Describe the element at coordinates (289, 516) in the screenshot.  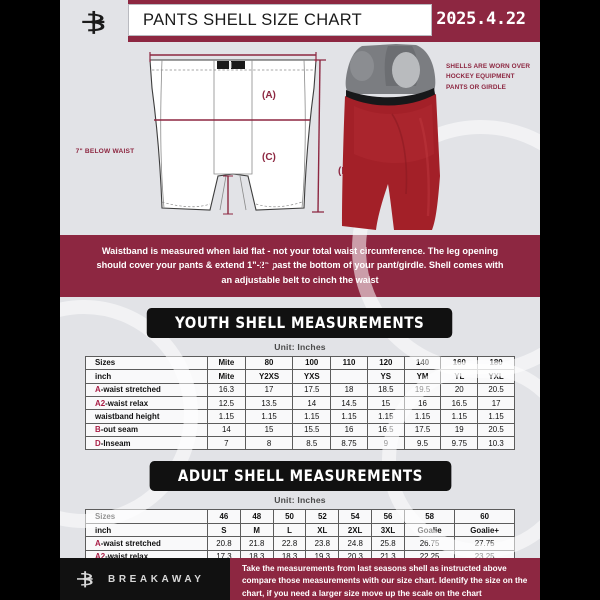
I see `table-header-cell: 50` at that location.